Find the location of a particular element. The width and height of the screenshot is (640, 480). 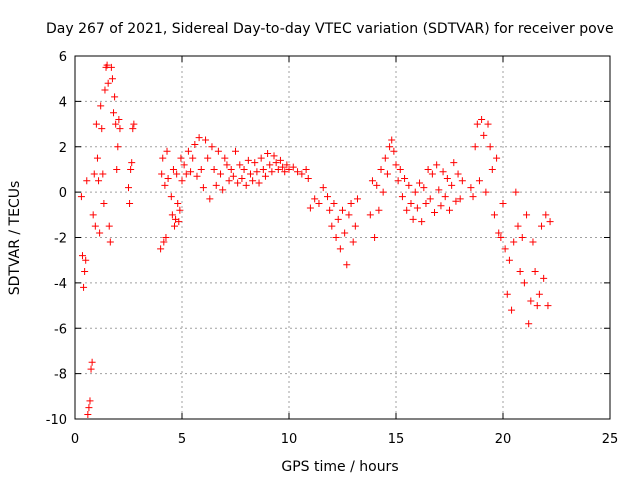

x-tick-label: 25 is located at coordinates (610, 439).